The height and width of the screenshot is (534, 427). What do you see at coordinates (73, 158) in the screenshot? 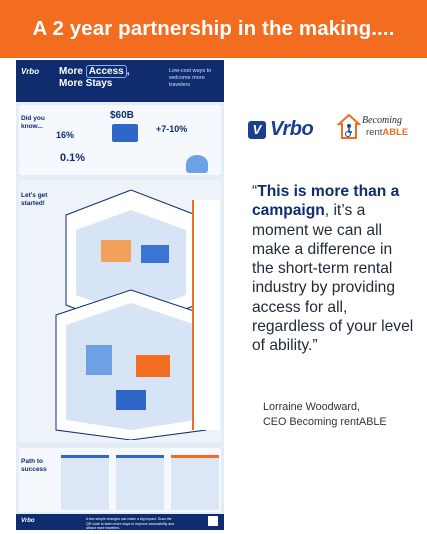
I see `stat-0-1: 0.1%` at bounding box center [73, 158].